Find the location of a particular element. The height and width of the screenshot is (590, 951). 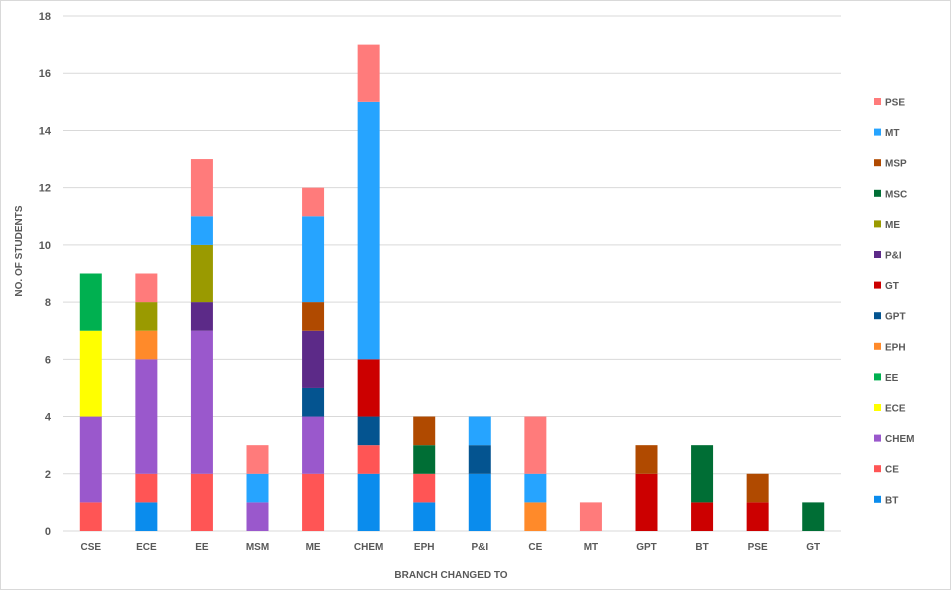

x-tick-label: P&I is located at coordinates (479, 547).